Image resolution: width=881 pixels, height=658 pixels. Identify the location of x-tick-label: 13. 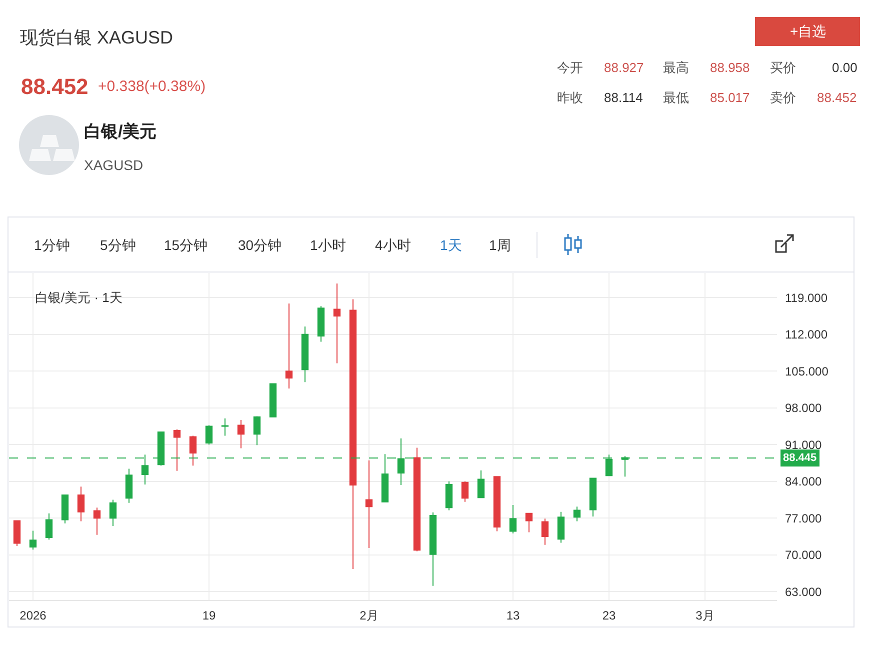
(513, 615).